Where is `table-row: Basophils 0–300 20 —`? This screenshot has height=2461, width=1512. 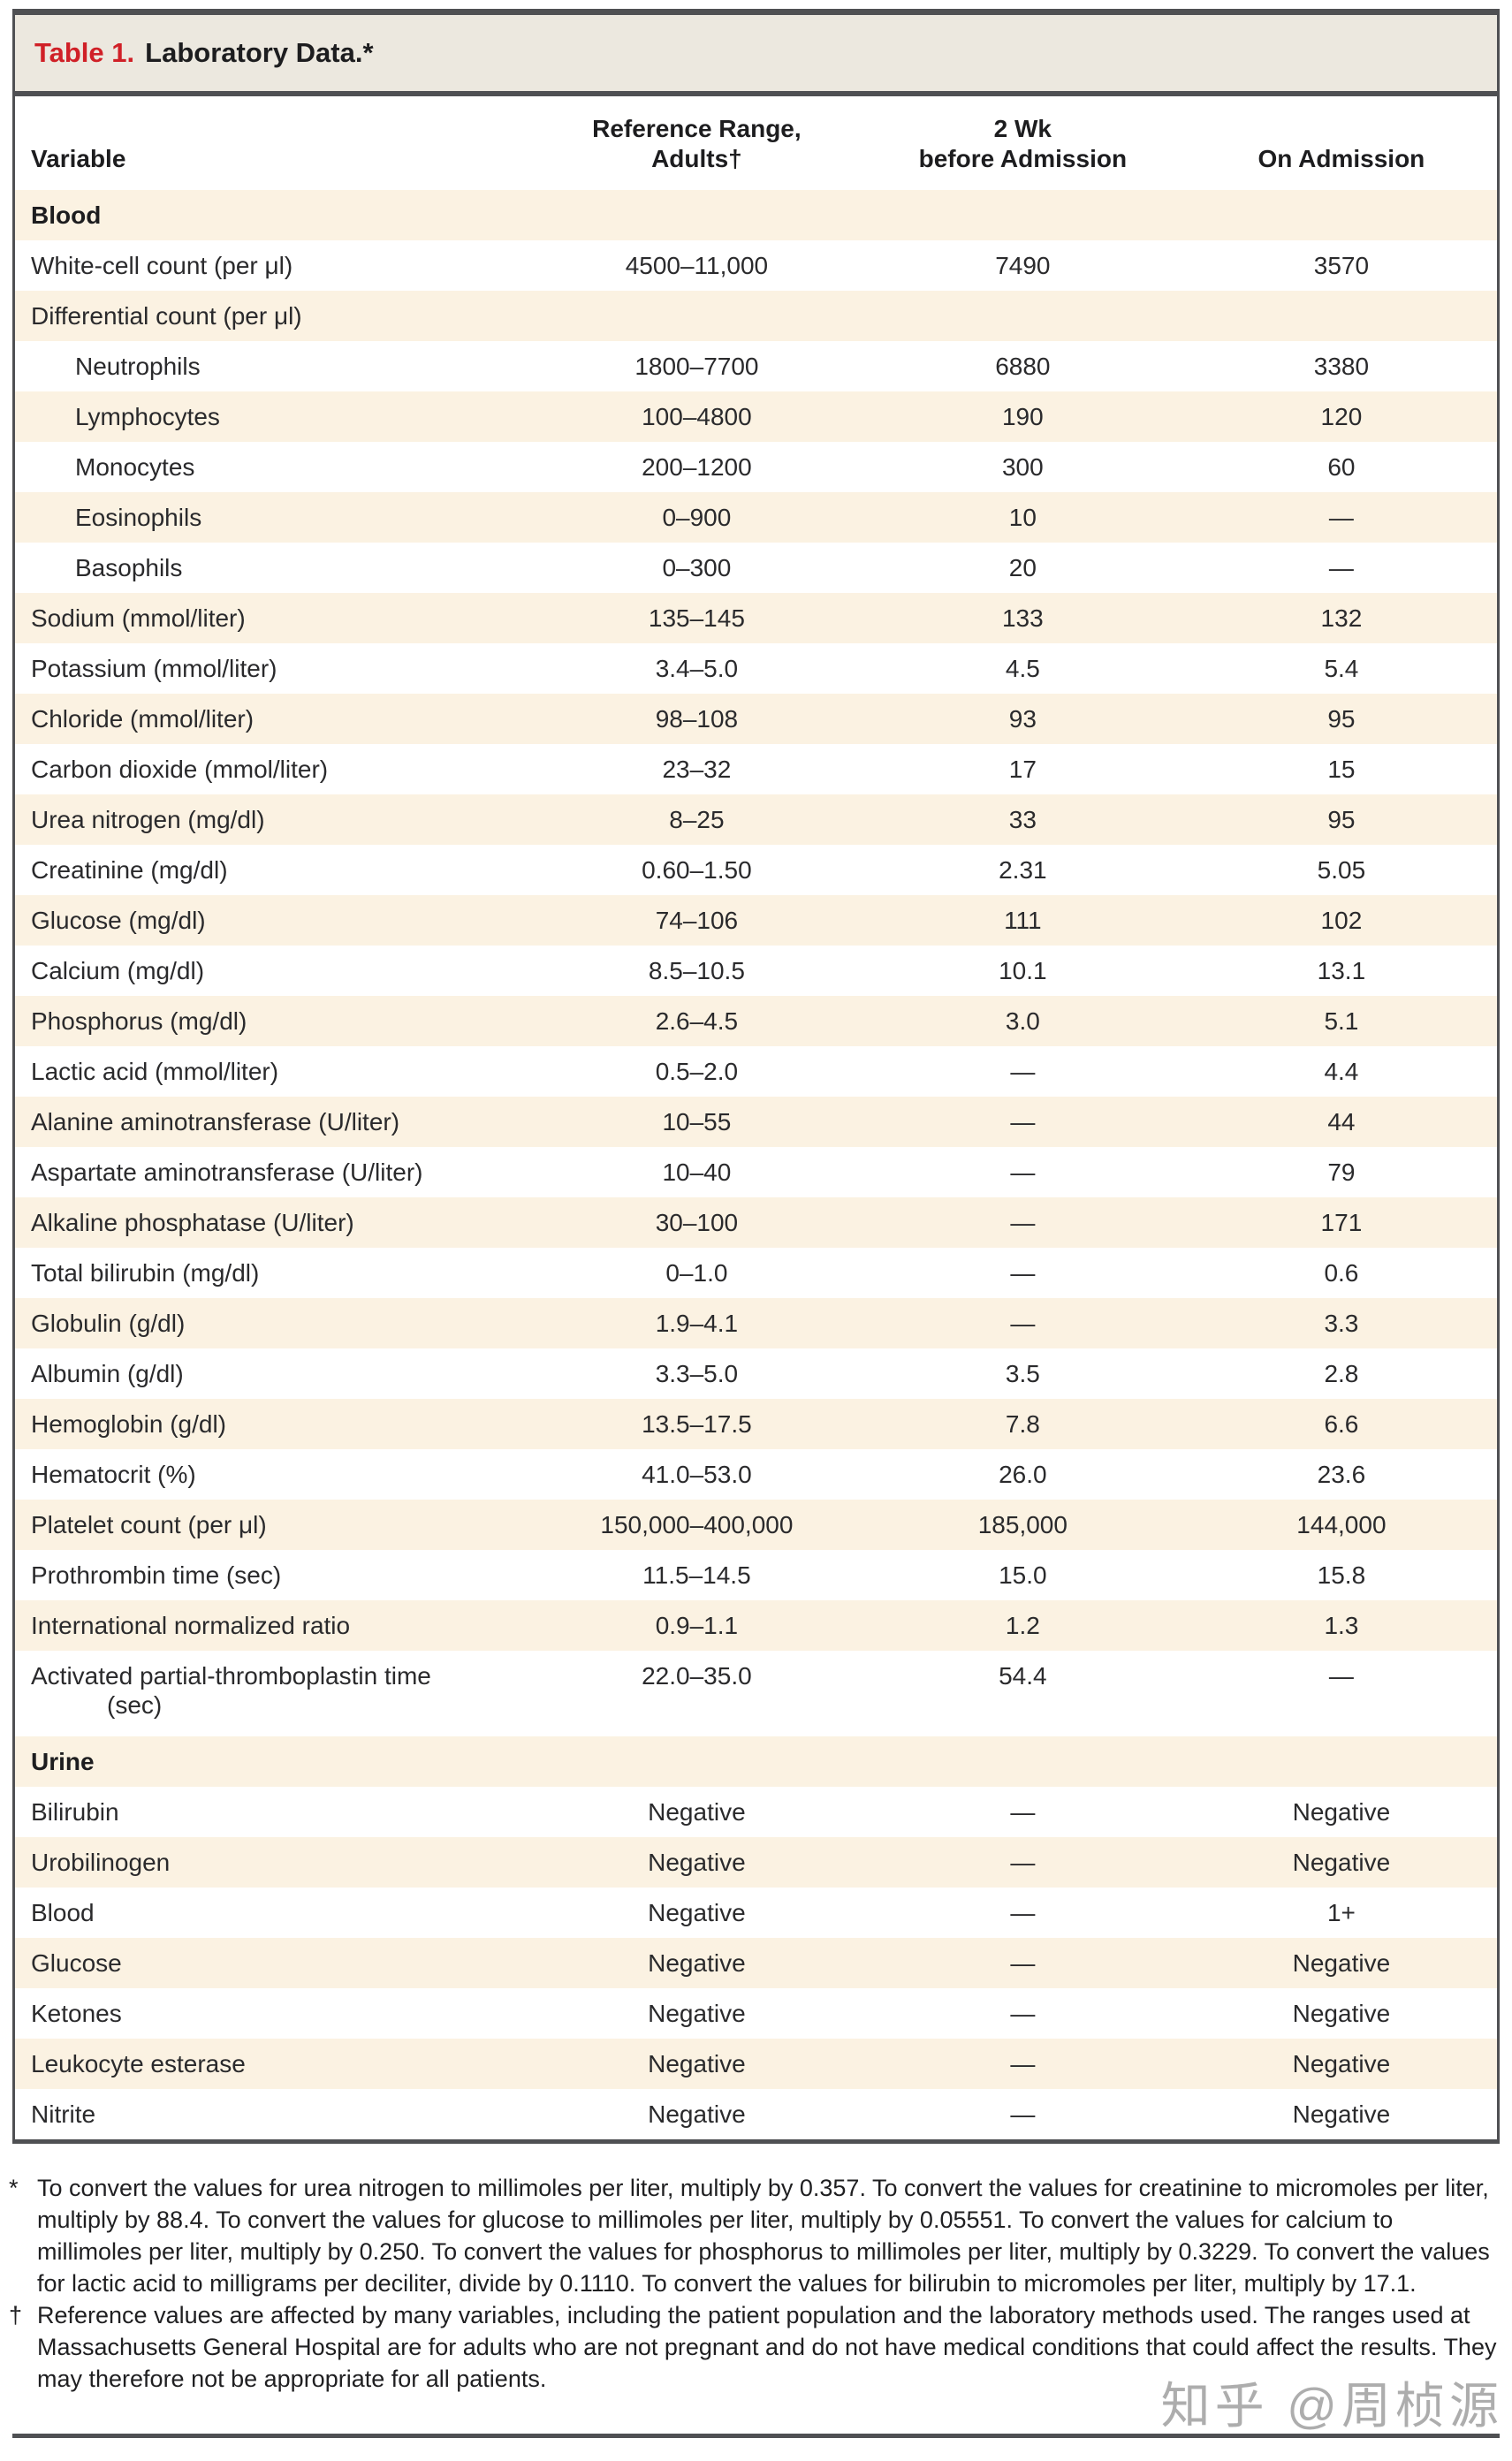 table-row: Basophils 0–300 20 — is located at coordinates (756, 568).